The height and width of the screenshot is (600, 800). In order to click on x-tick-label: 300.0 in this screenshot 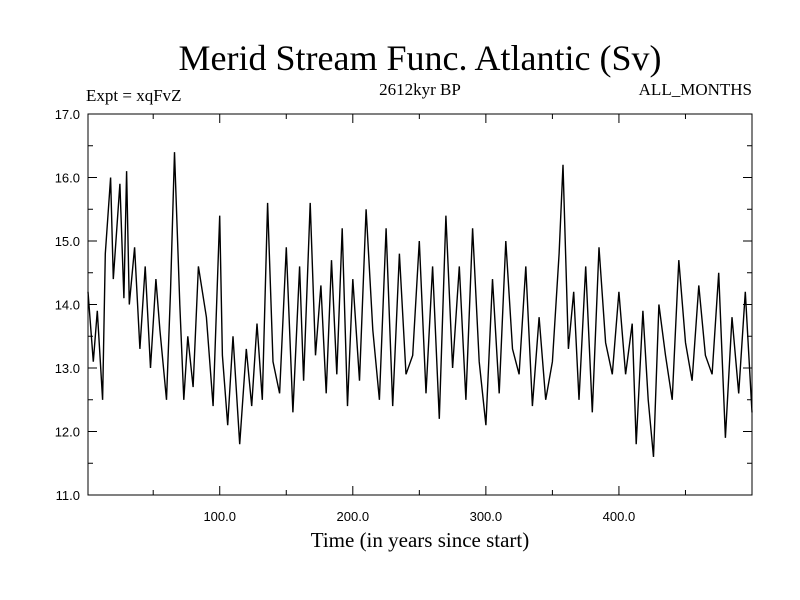, I will do `click(486, 516)`.